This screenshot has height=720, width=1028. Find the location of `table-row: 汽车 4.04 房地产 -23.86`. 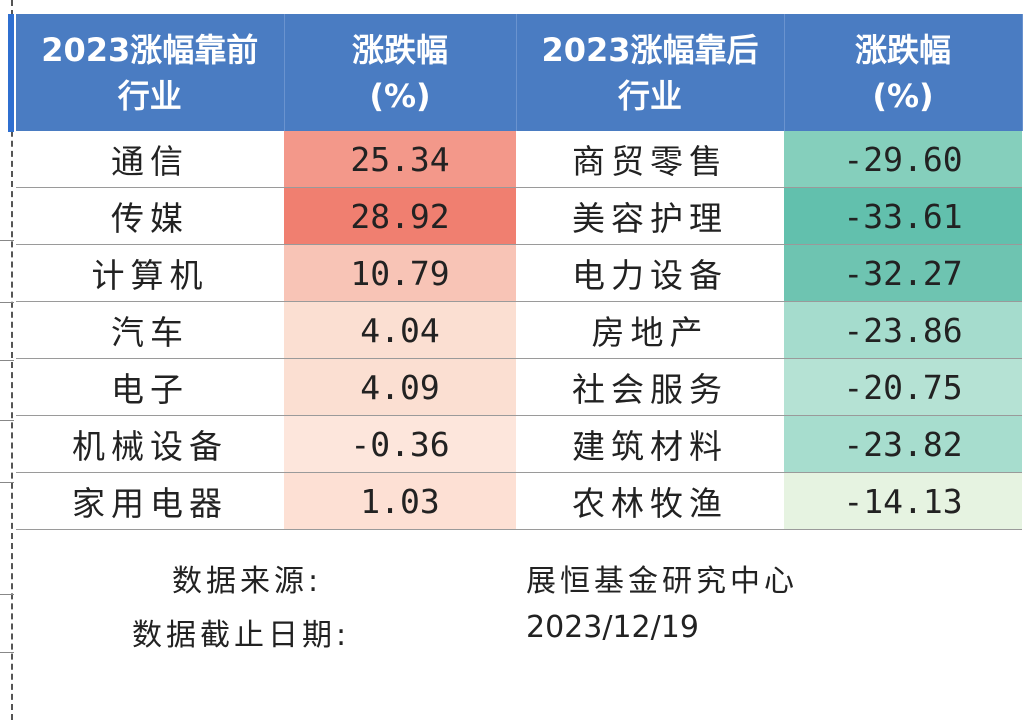

table-row: 汽车 4.04 房地产 -23.86 is located at coordinates (519, 330).